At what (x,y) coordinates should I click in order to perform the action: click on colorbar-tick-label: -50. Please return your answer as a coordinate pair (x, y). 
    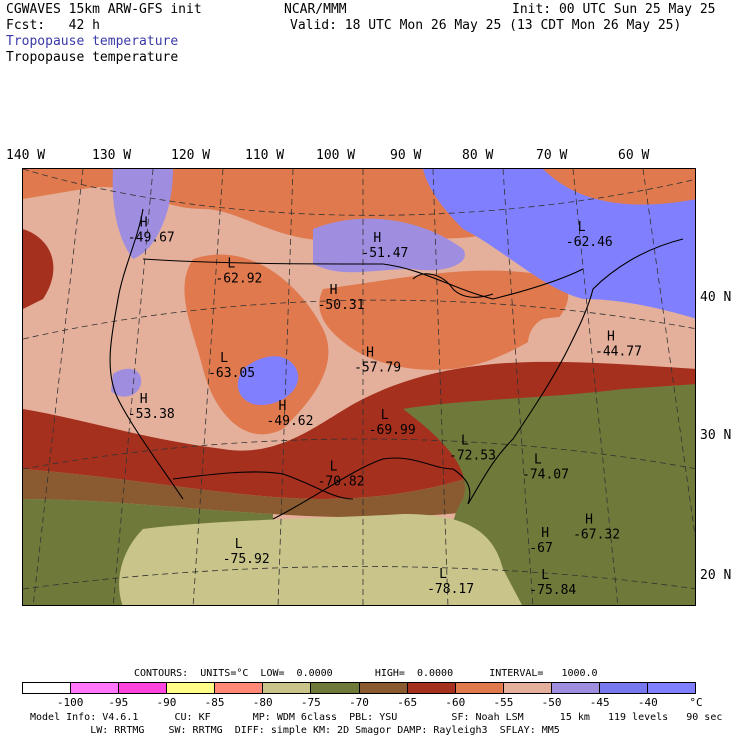
    Looking at the image, I should click on (551, 702).